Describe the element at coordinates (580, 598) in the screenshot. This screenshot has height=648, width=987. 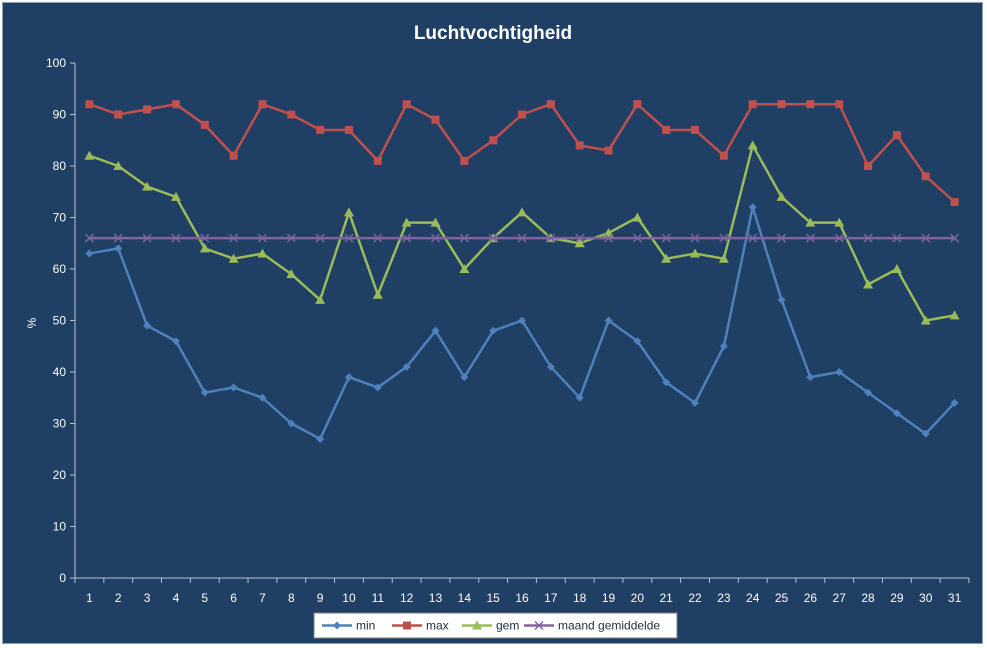
I see `x-tick-label: 18` at that location.